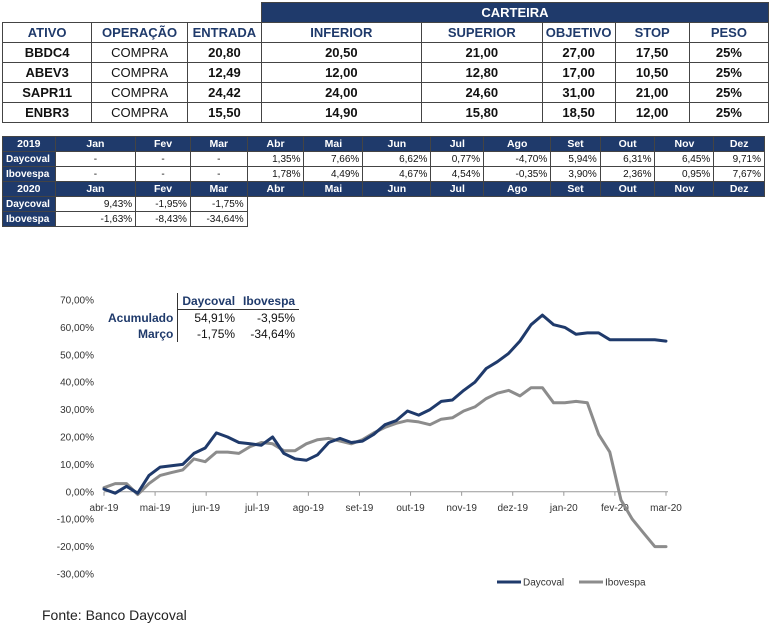  Describe the element at coordinates (275, 189) in the screenshot. I see `month-header: Abr` at that location.